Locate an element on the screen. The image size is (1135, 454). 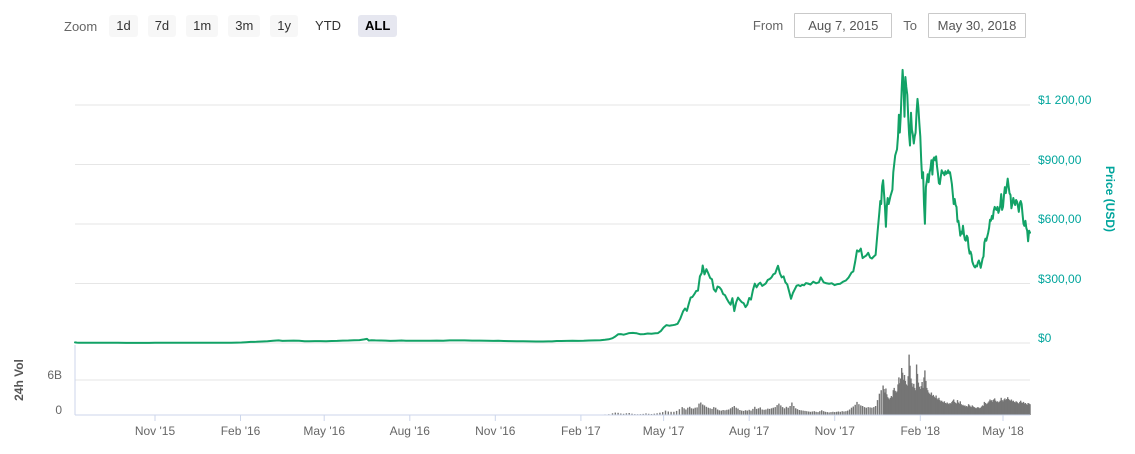
price-axis-label: $600,00 is located at coordinates (1060, 219).